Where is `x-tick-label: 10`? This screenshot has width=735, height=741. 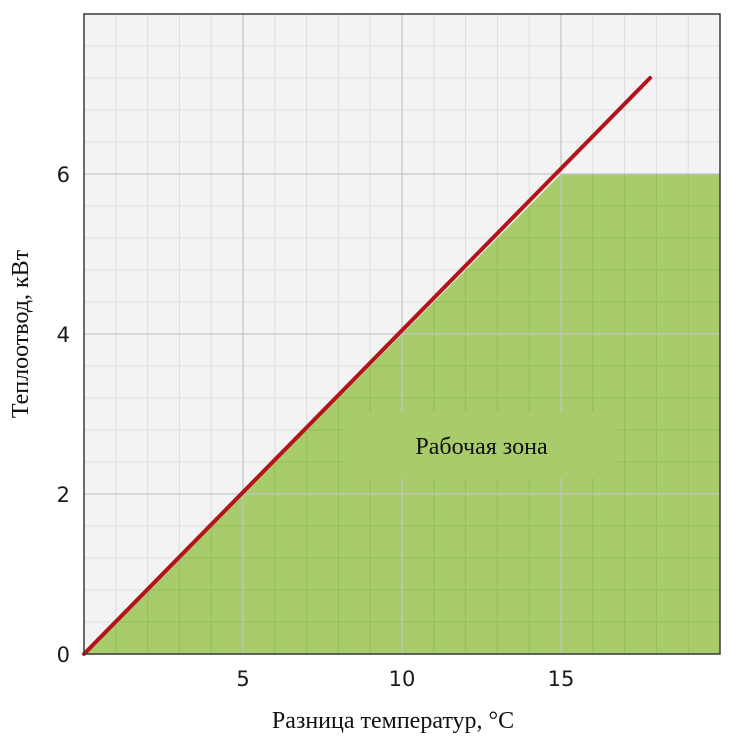
x-tick-label: 10 is located at coordinates (402, 679).